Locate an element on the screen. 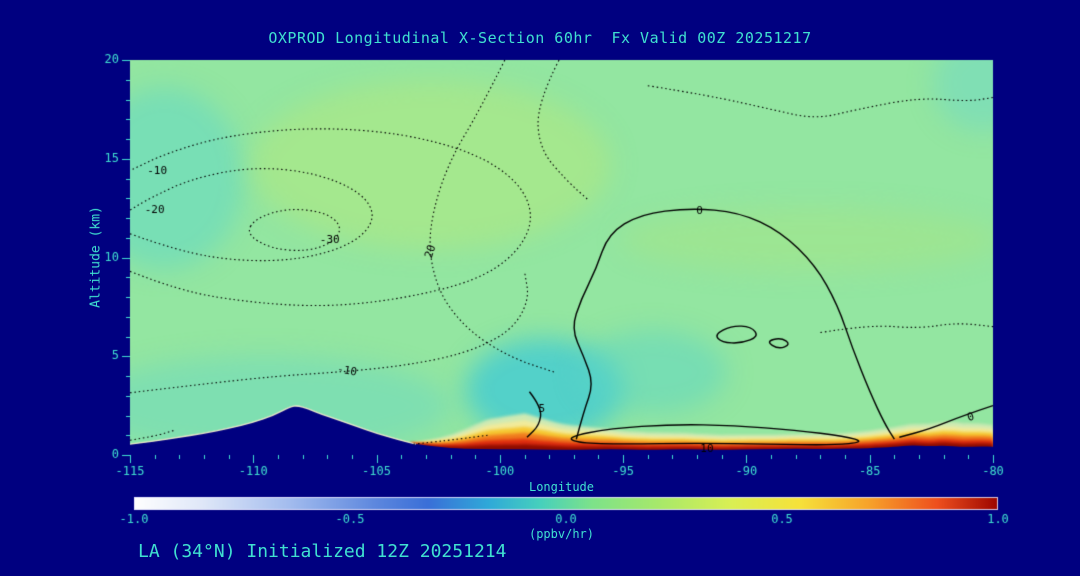  run-info: LA (34°N) Initialized 12Z 20251214 is located at coordinates (322, 551).